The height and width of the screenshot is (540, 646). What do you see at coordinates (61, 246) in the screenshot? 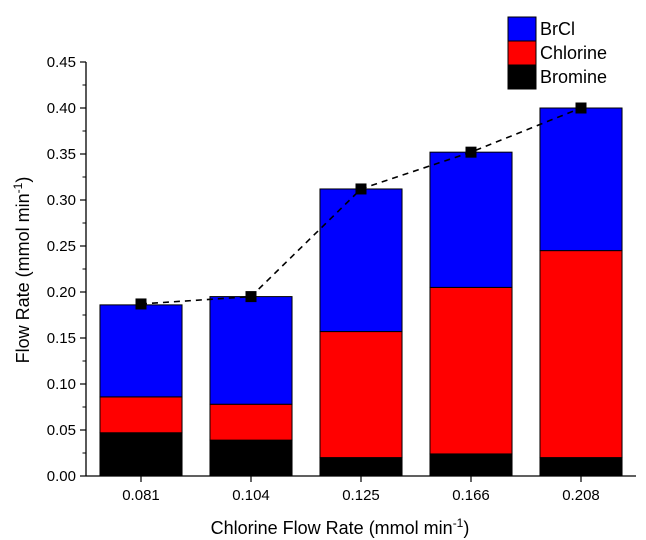
I see `y-tick-label: 0.25` at bounding box center [61, 246].